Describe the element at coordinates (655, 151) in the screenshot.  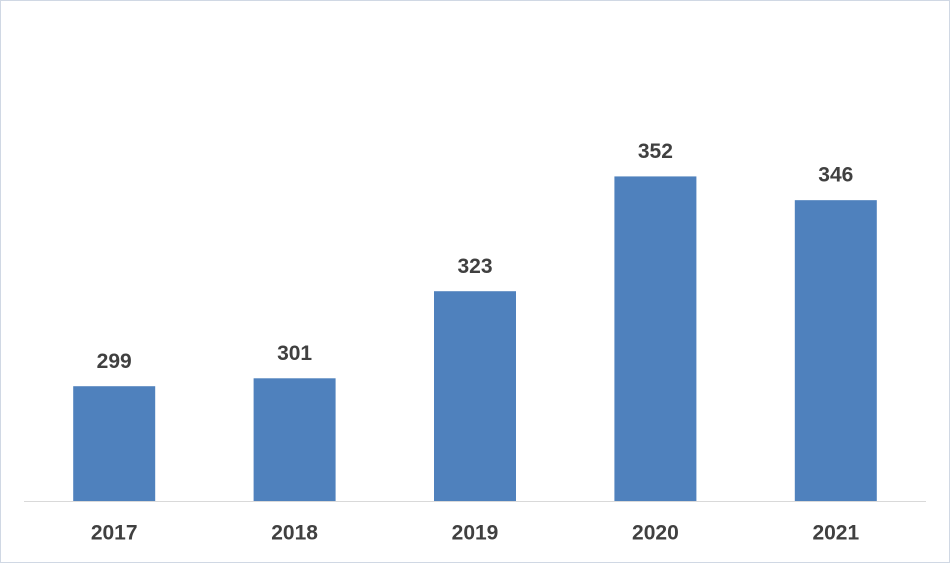
I see `data-label: 352` at that location.